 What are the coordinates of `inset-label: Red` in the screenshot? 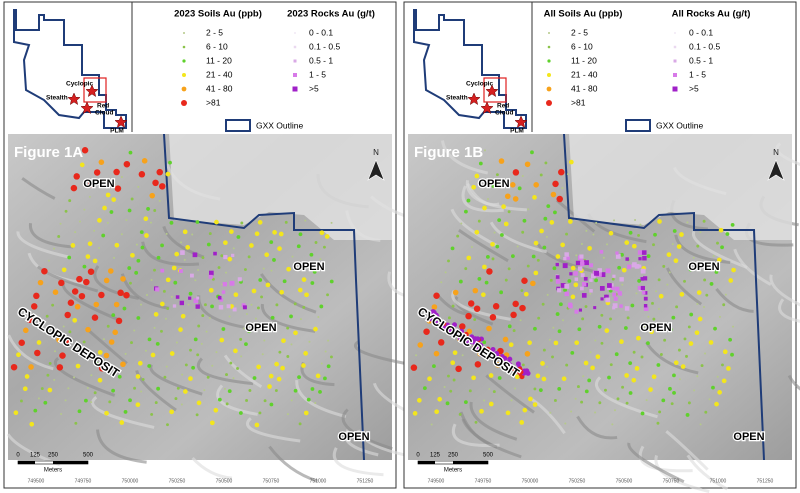 It's located at (103, 106).